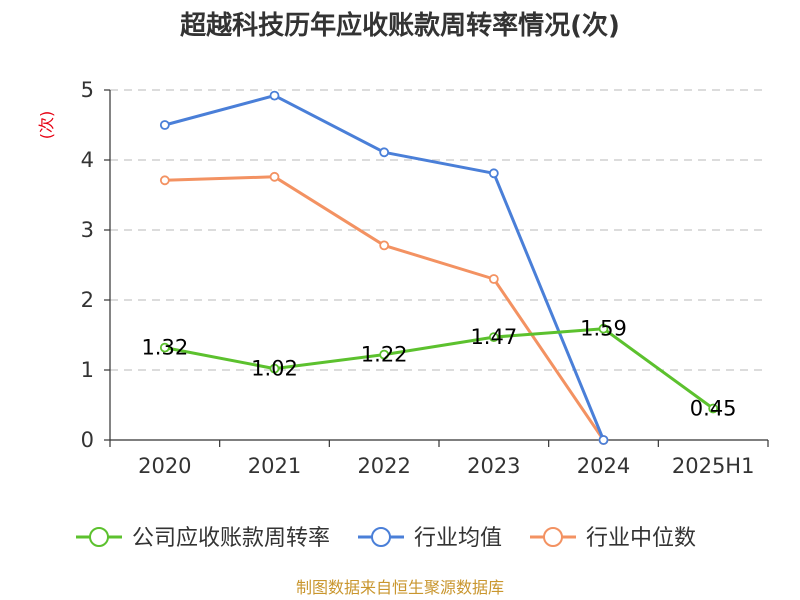 This screenshot has width=800, height=600. Describe the element at coordinates (400, 587) in the screenshot. I see `source-note: 制图数据来自恒生聚源数据库` at that location.